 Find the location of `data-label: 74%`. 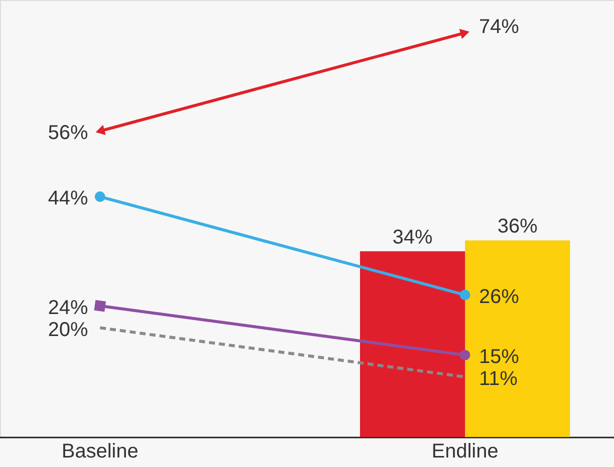

data-label: 74% is located at coordinates (499, 27).